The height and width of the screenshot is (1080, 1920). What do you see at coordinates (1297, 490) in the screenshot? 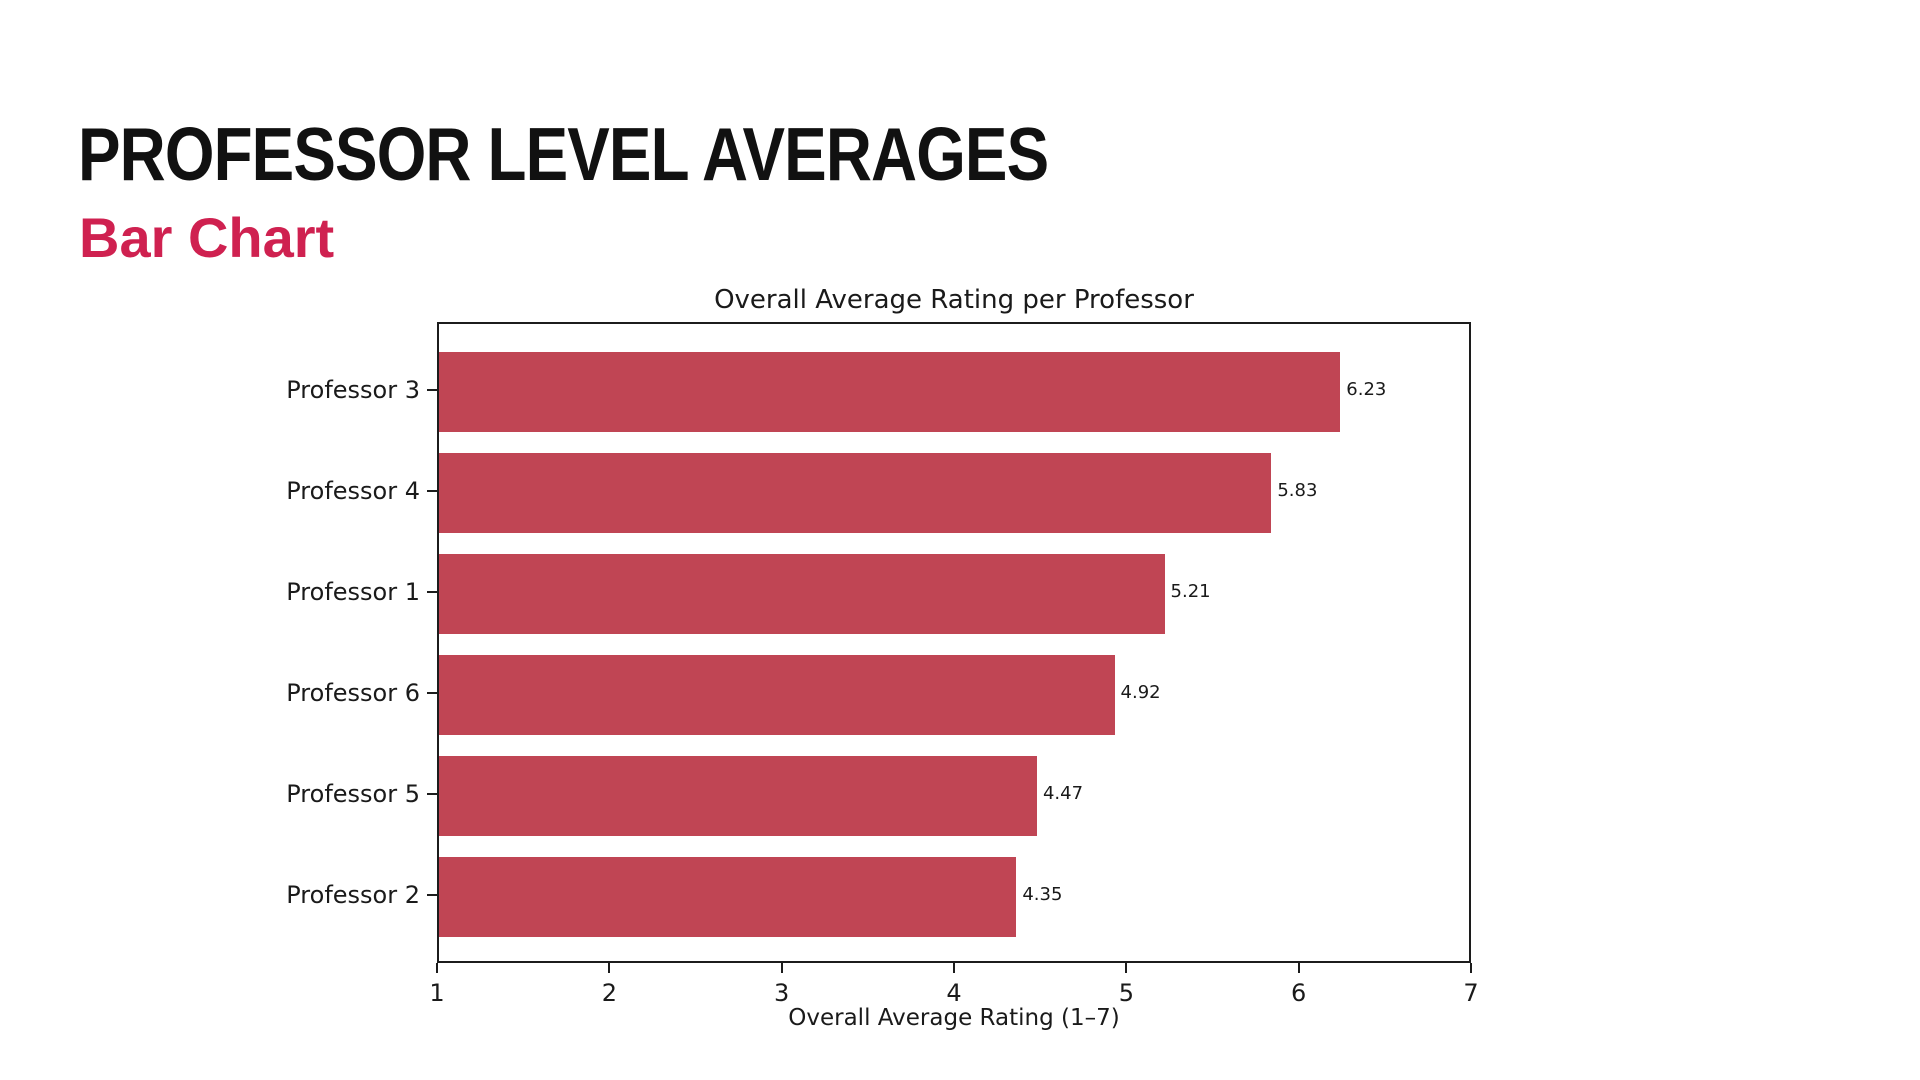
I see `value-label: 5.83` at bounding box center [1297, 490].